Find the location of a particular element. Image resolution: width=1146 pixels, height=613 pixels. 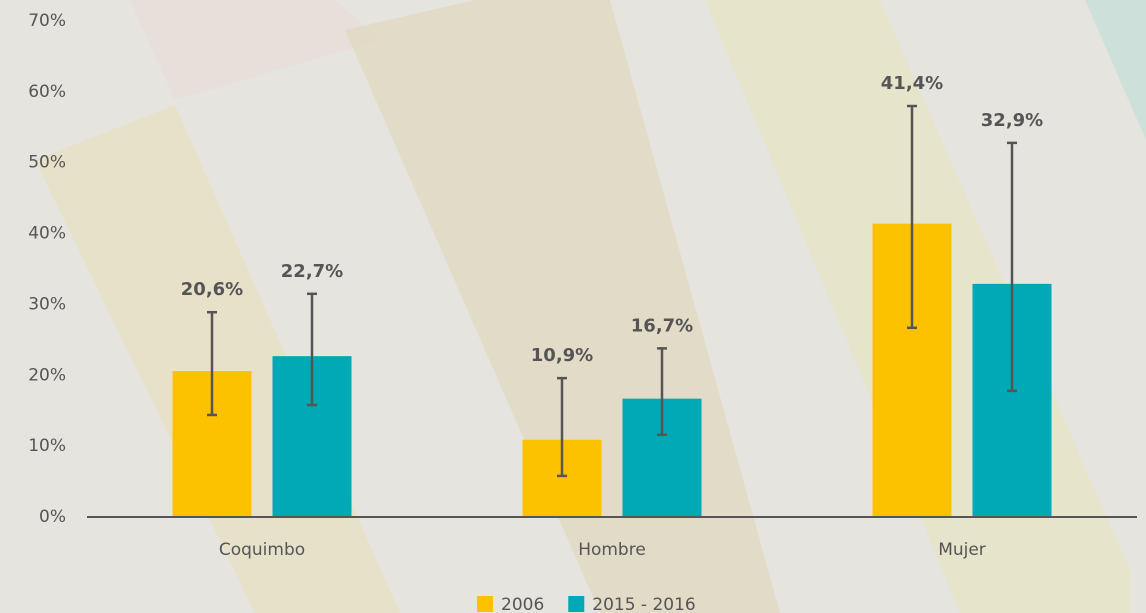

value-label: 20,6% is located at coordinates (212, 289).